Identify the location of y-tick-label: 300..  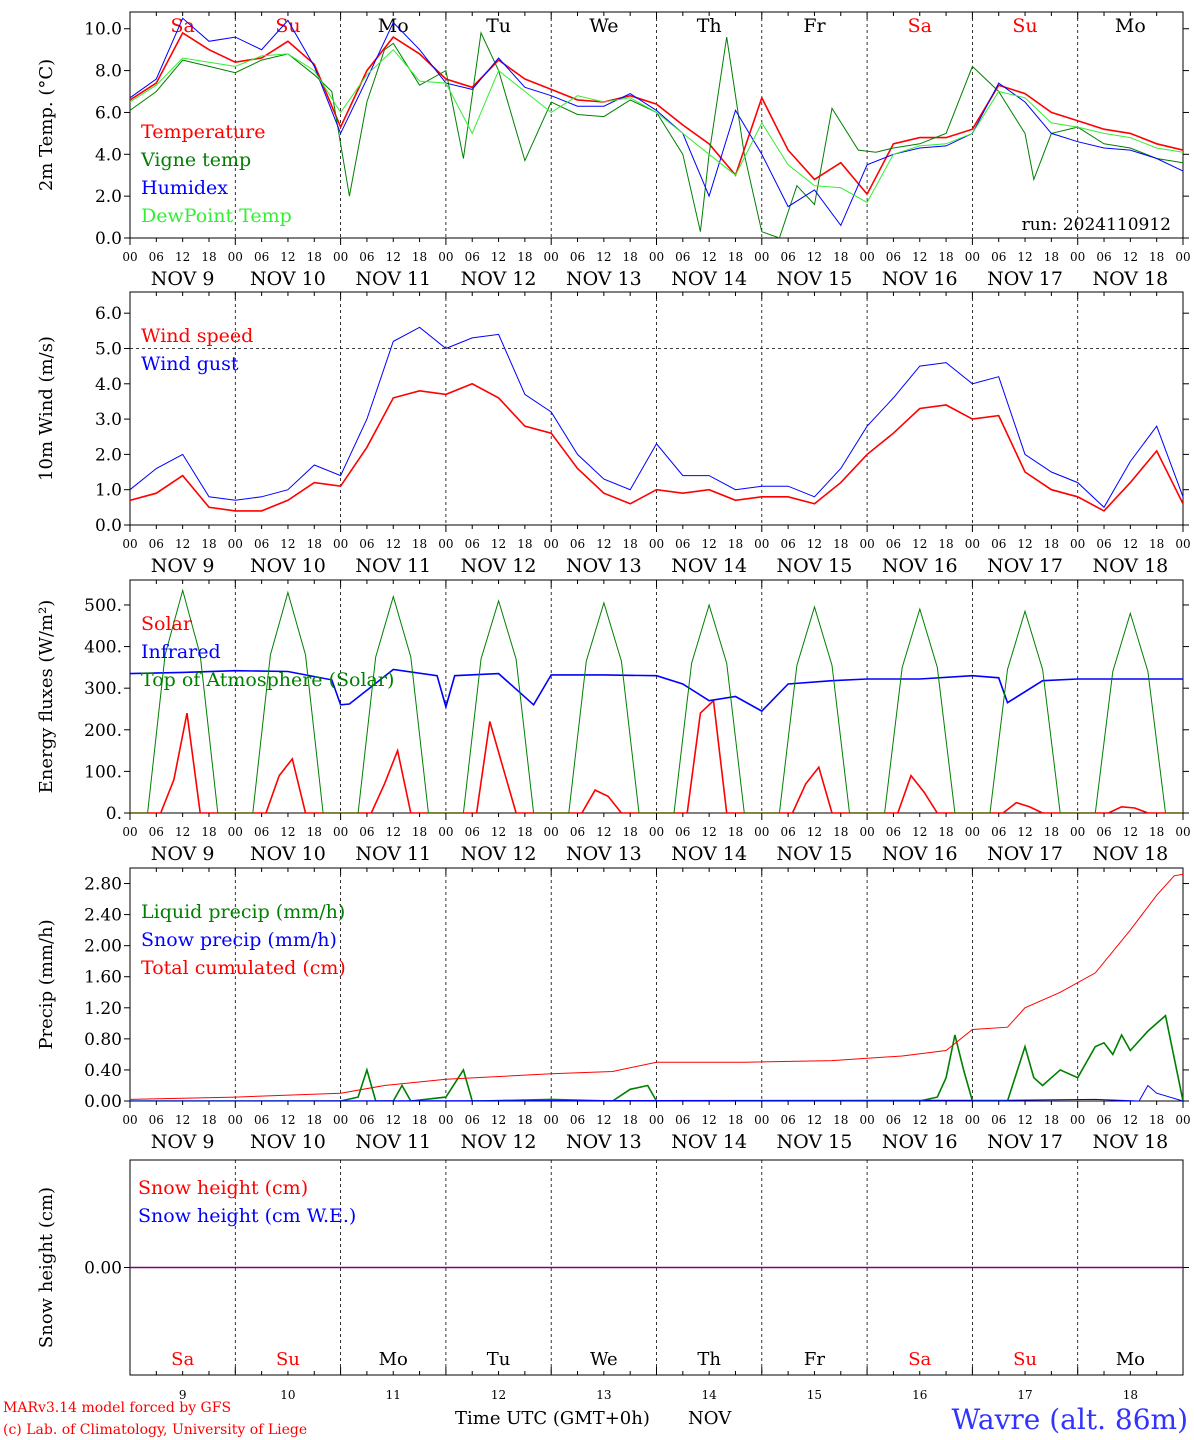
(103, 689).